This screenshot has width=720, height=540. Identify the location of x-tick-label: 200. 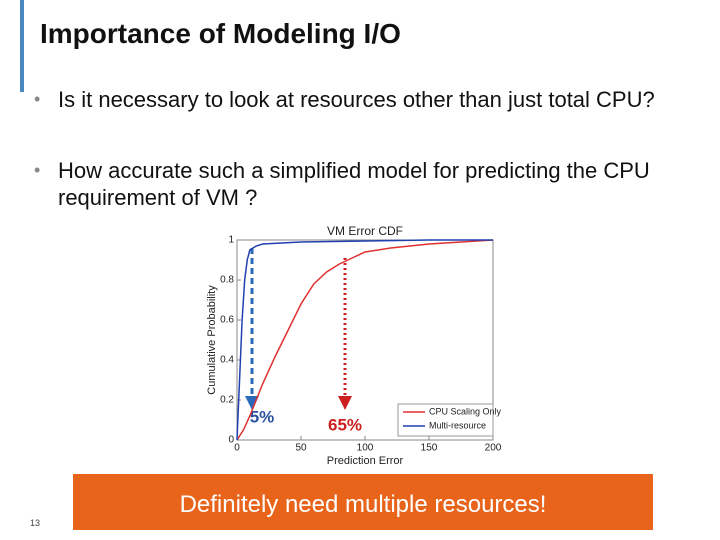
(493, 448).